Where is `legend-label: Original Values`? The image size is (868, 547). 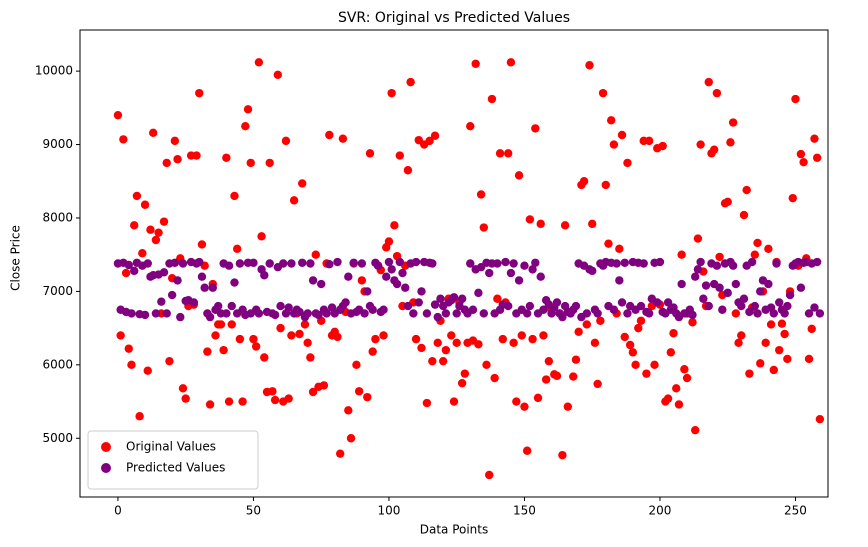 legend-label: Original Values is located at coordinates (171, 447).